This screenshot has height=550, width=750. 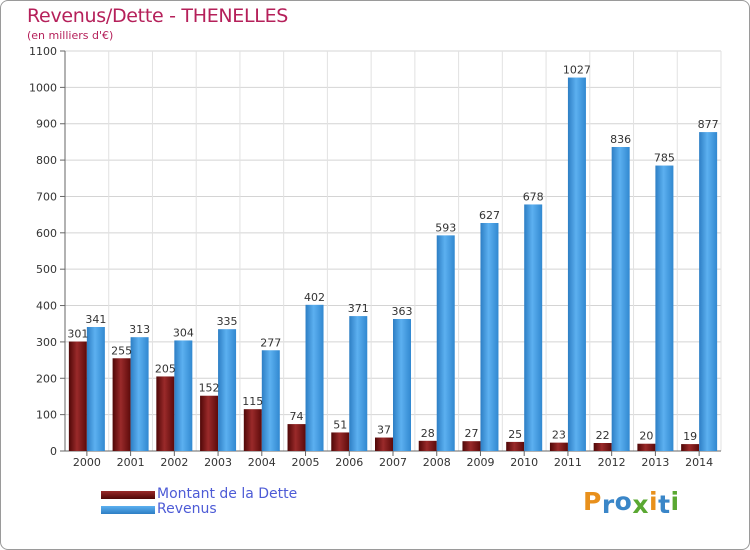 What do you see at coordinates (46, 415) in the screenshot?
I see `y-tick-label-100: 100` at bounding box center [46, 415].